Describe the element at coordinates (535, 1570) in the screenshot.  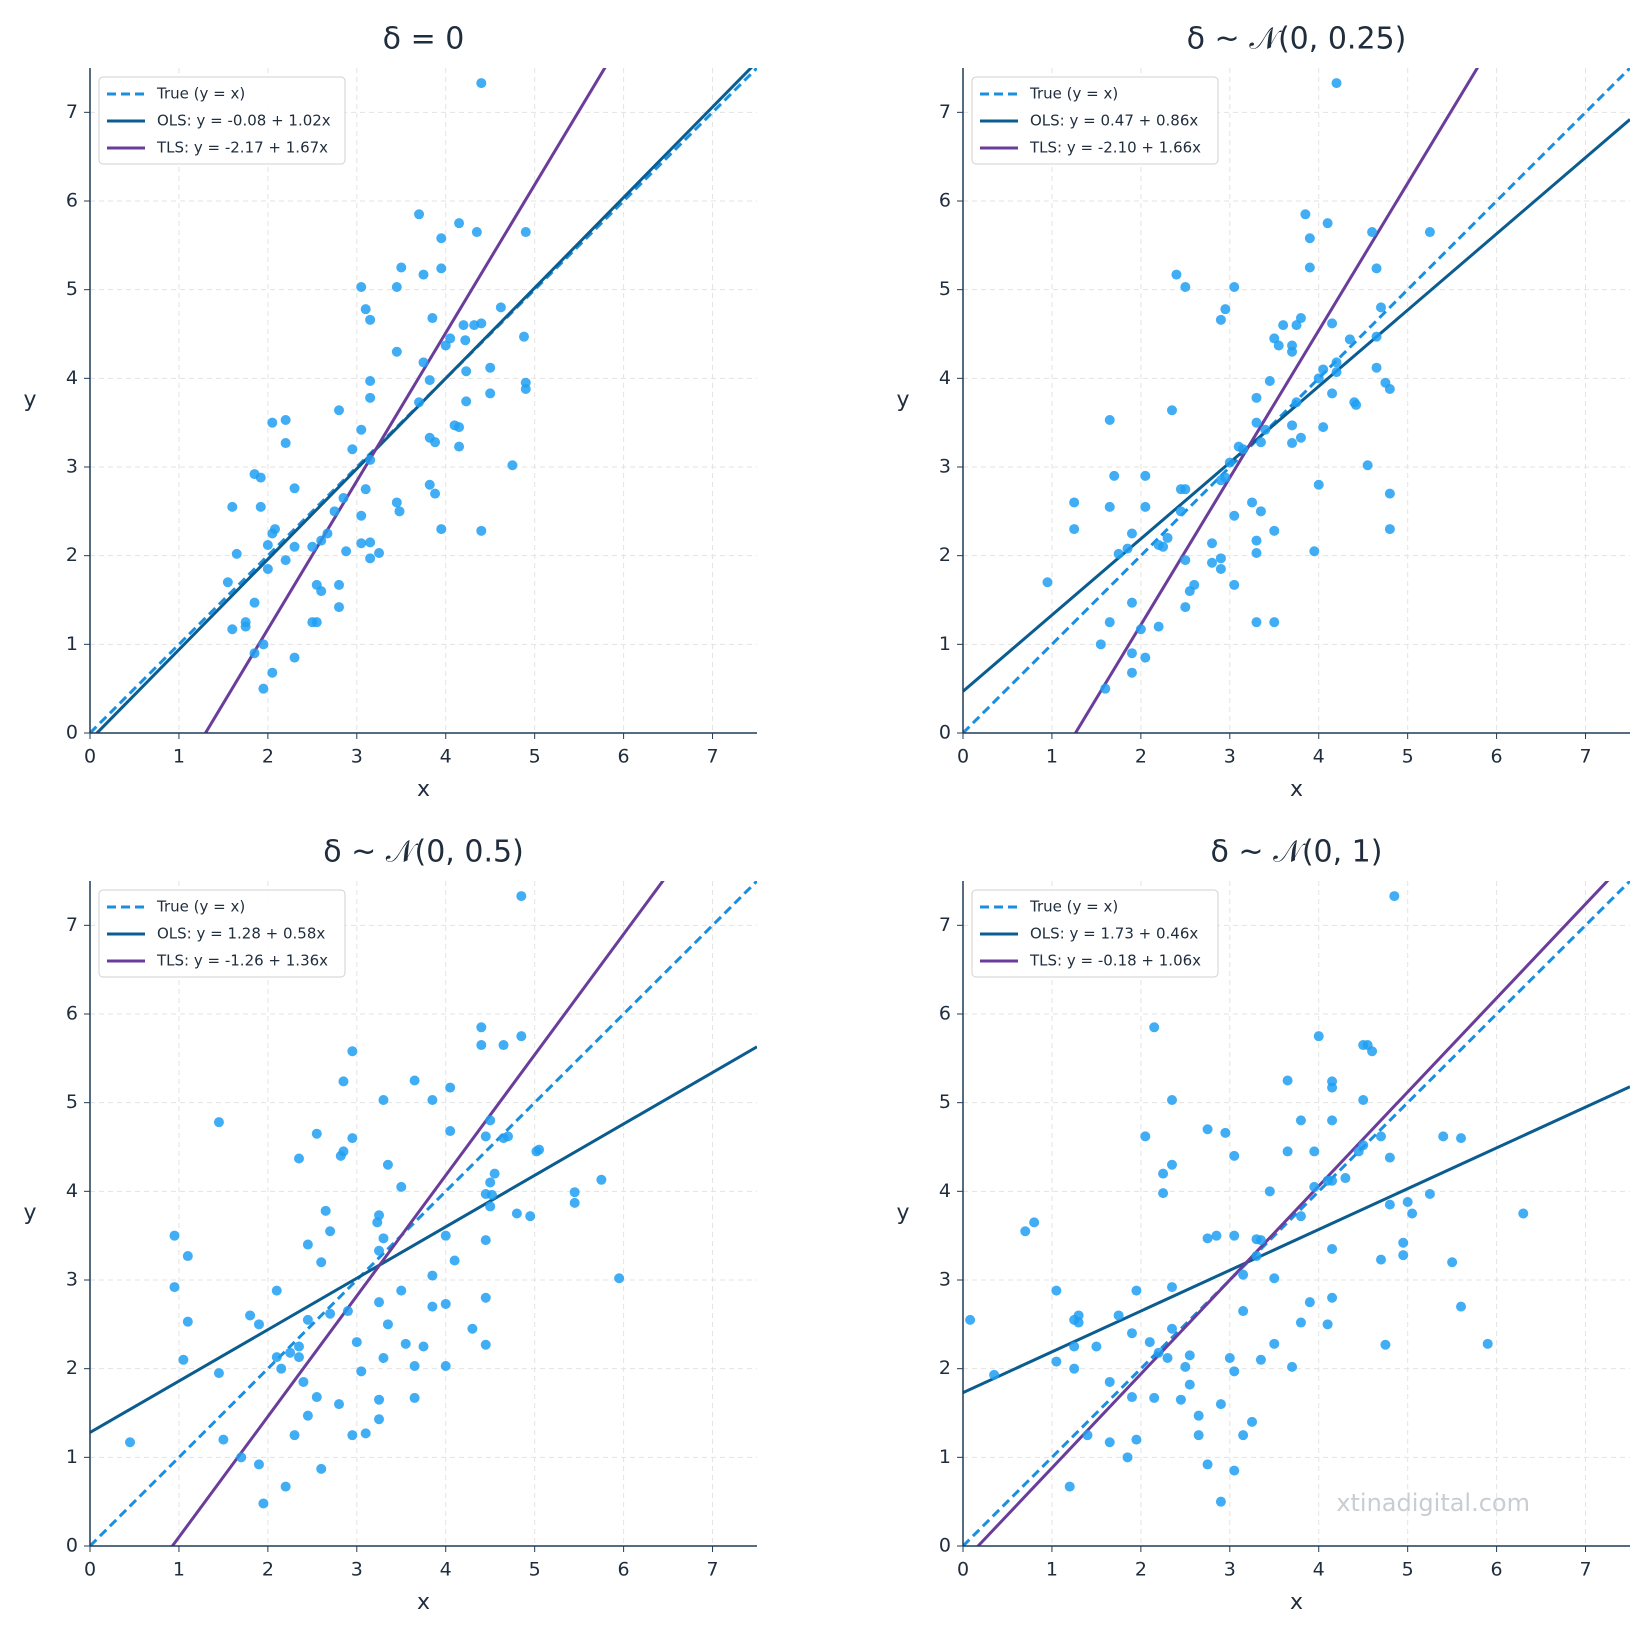
I see `x-tick-label: 5` at that location.